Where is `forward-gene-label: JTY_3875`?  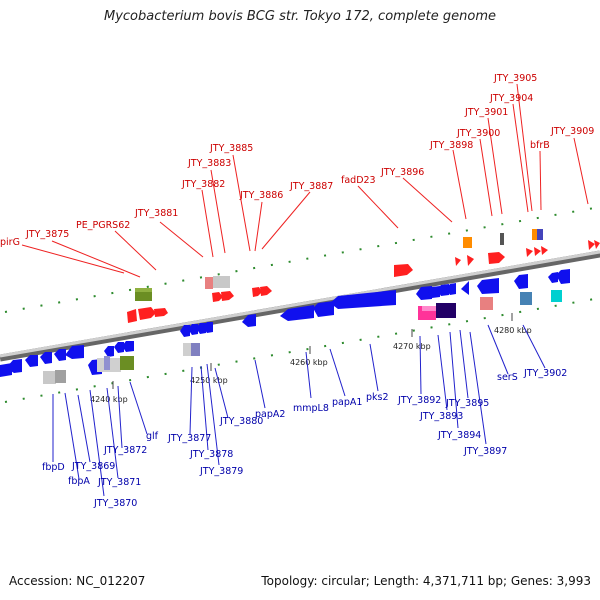
forward-gene-label: JTY_3875 is located at coordinates (47, 234).